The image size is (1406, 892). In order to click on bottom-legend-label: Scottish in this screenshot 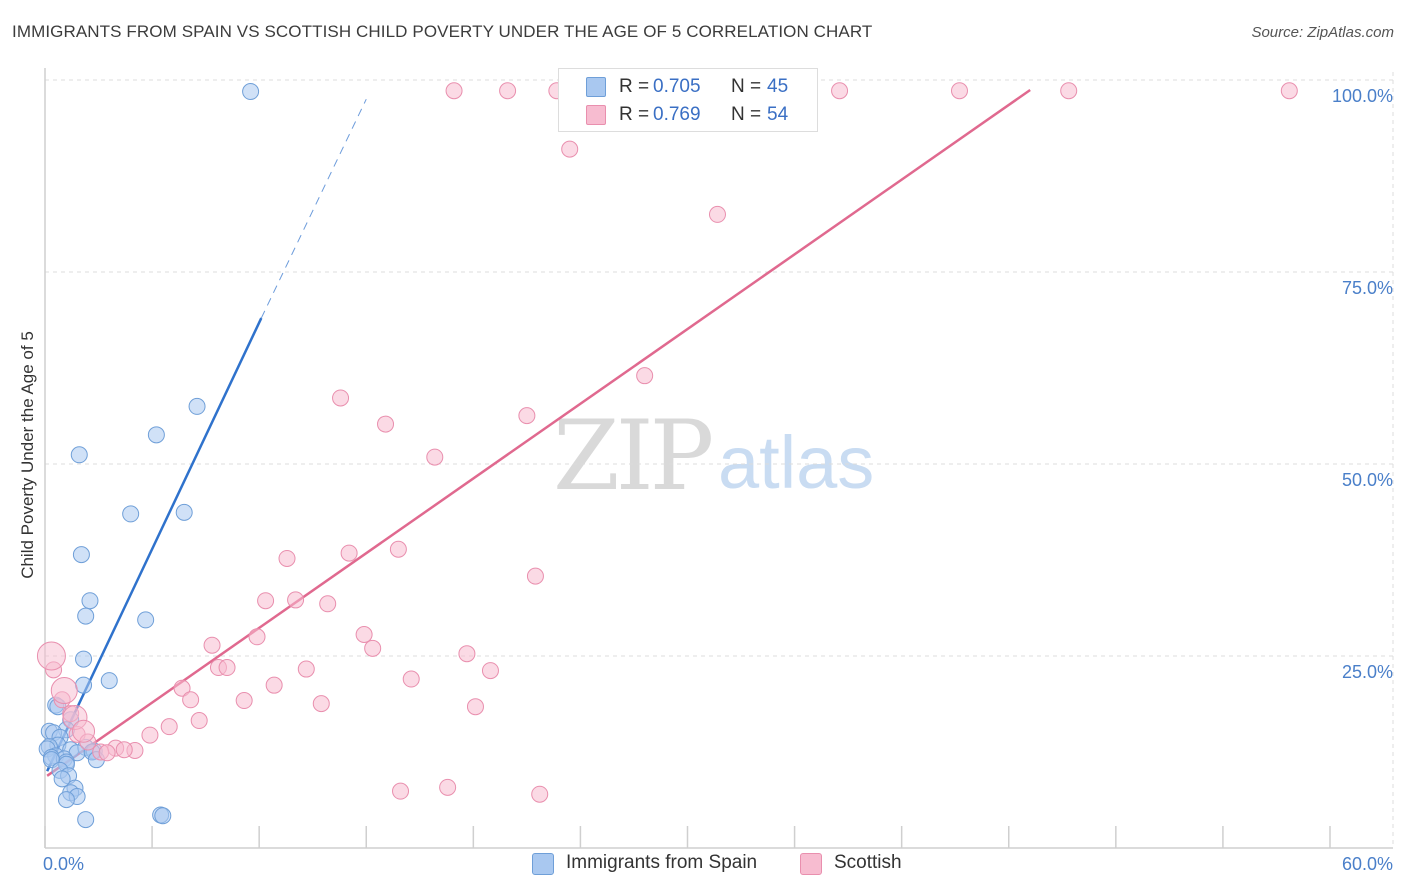, I will do `click(868, 862)`.